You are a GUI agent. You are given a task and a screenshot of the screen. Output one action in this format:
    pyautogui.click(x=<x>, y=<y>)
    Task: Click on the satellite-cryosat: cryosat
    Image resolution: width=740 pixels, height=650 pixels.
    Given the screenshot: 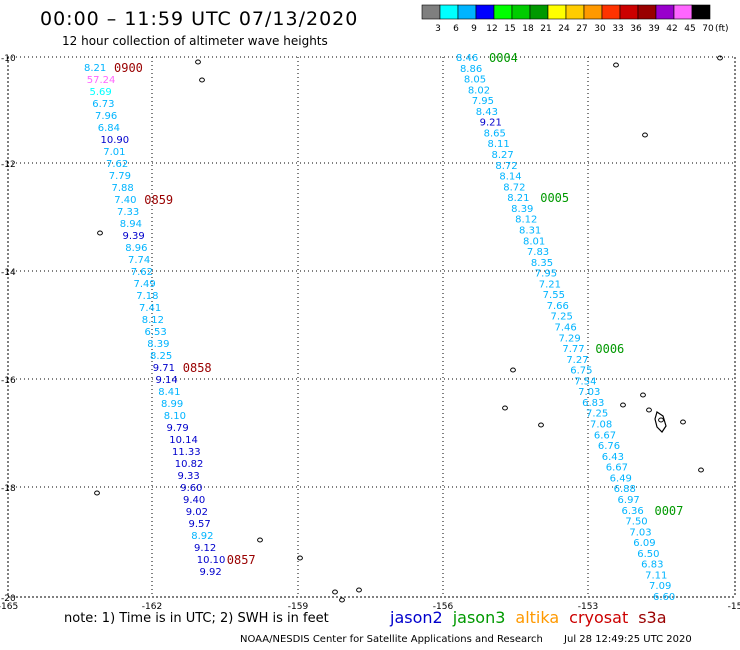 What is the action you would take?
    pyautogui.click(x=599, y=617)
    